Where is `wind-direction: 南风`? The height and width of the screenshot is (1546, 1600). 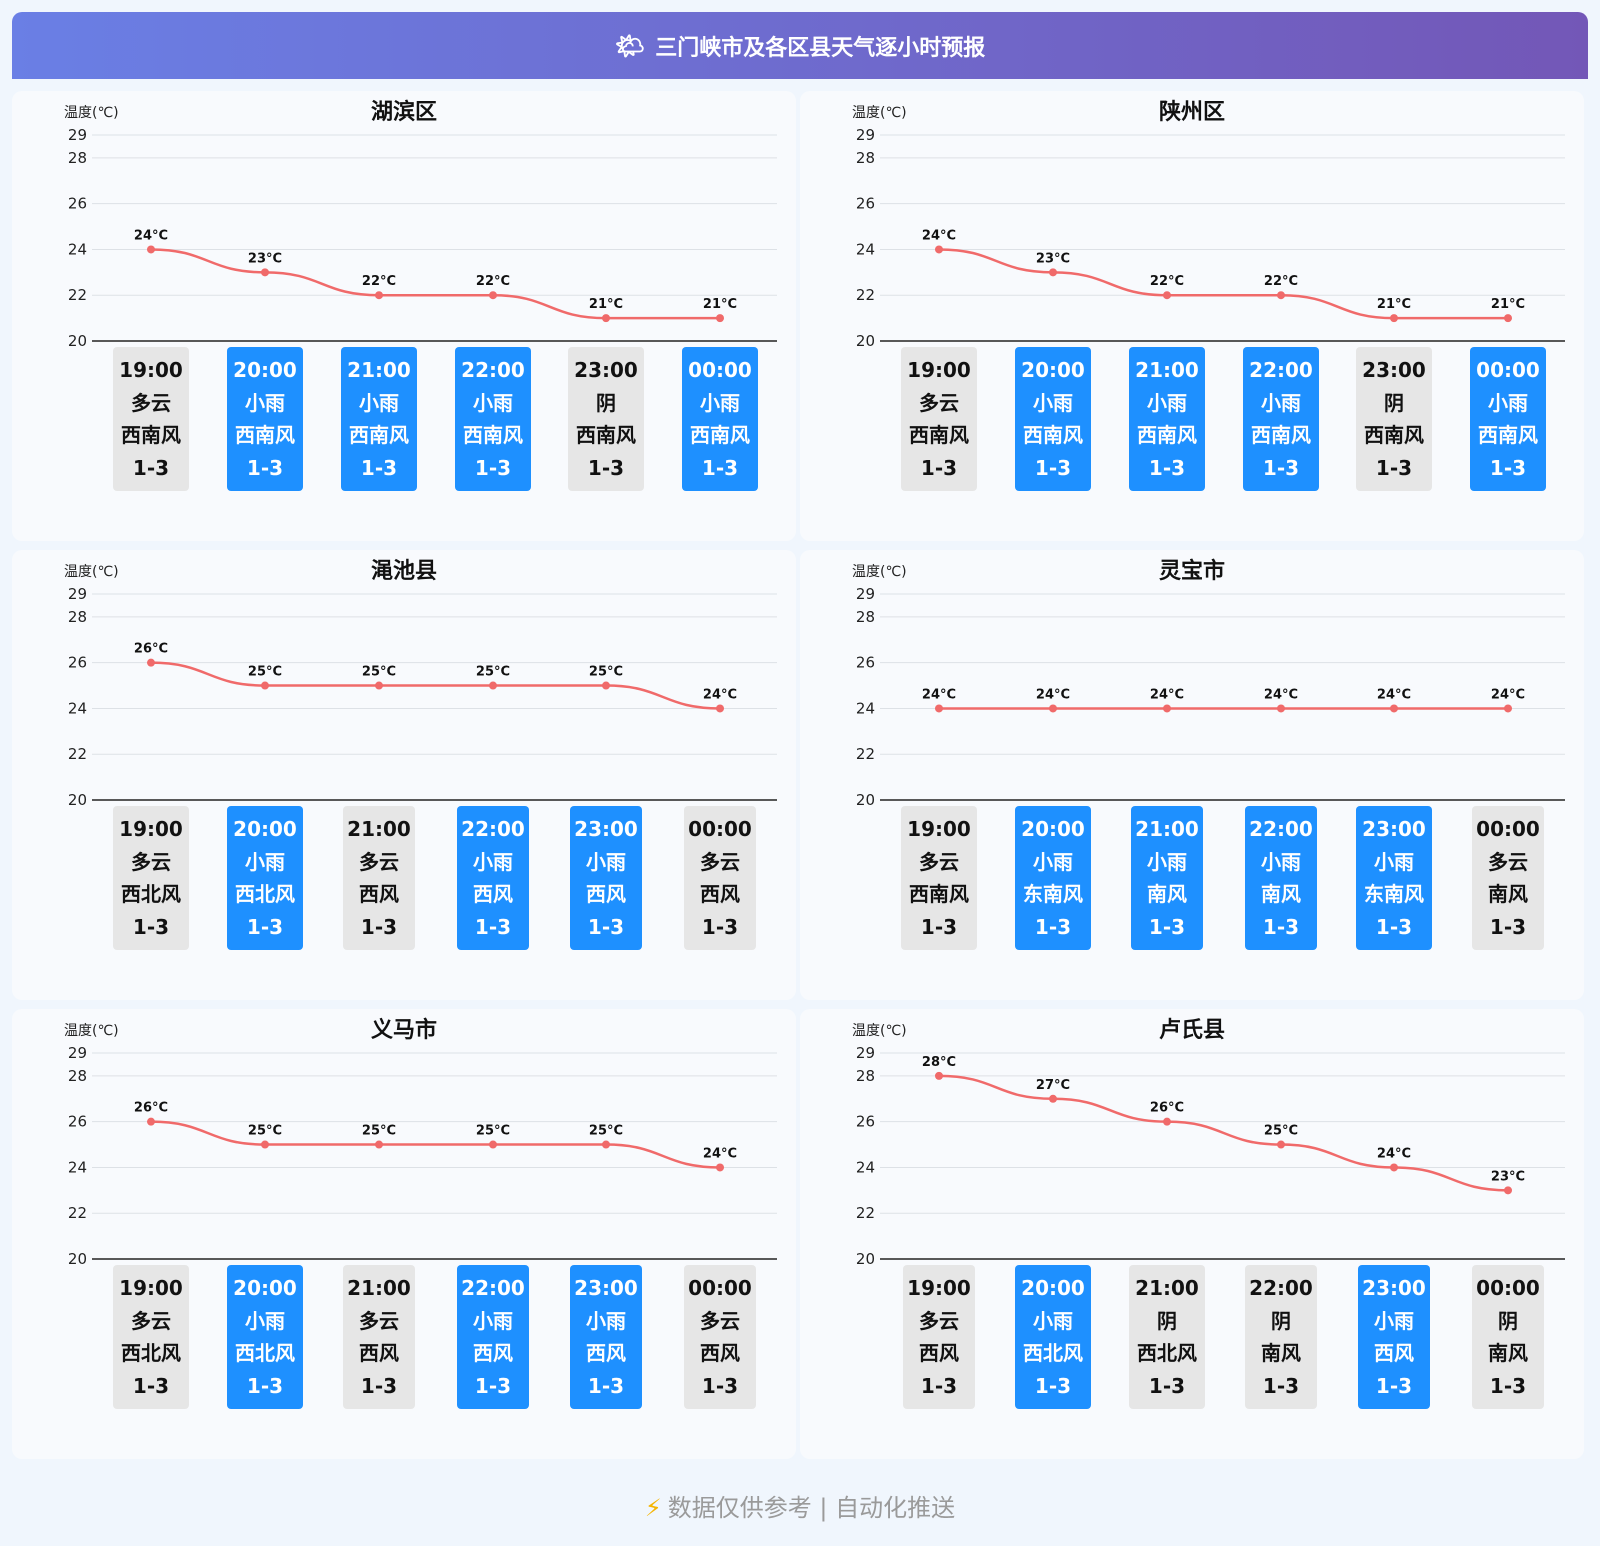 wind-direction: 南风 is located at coordinates (1508, 894).